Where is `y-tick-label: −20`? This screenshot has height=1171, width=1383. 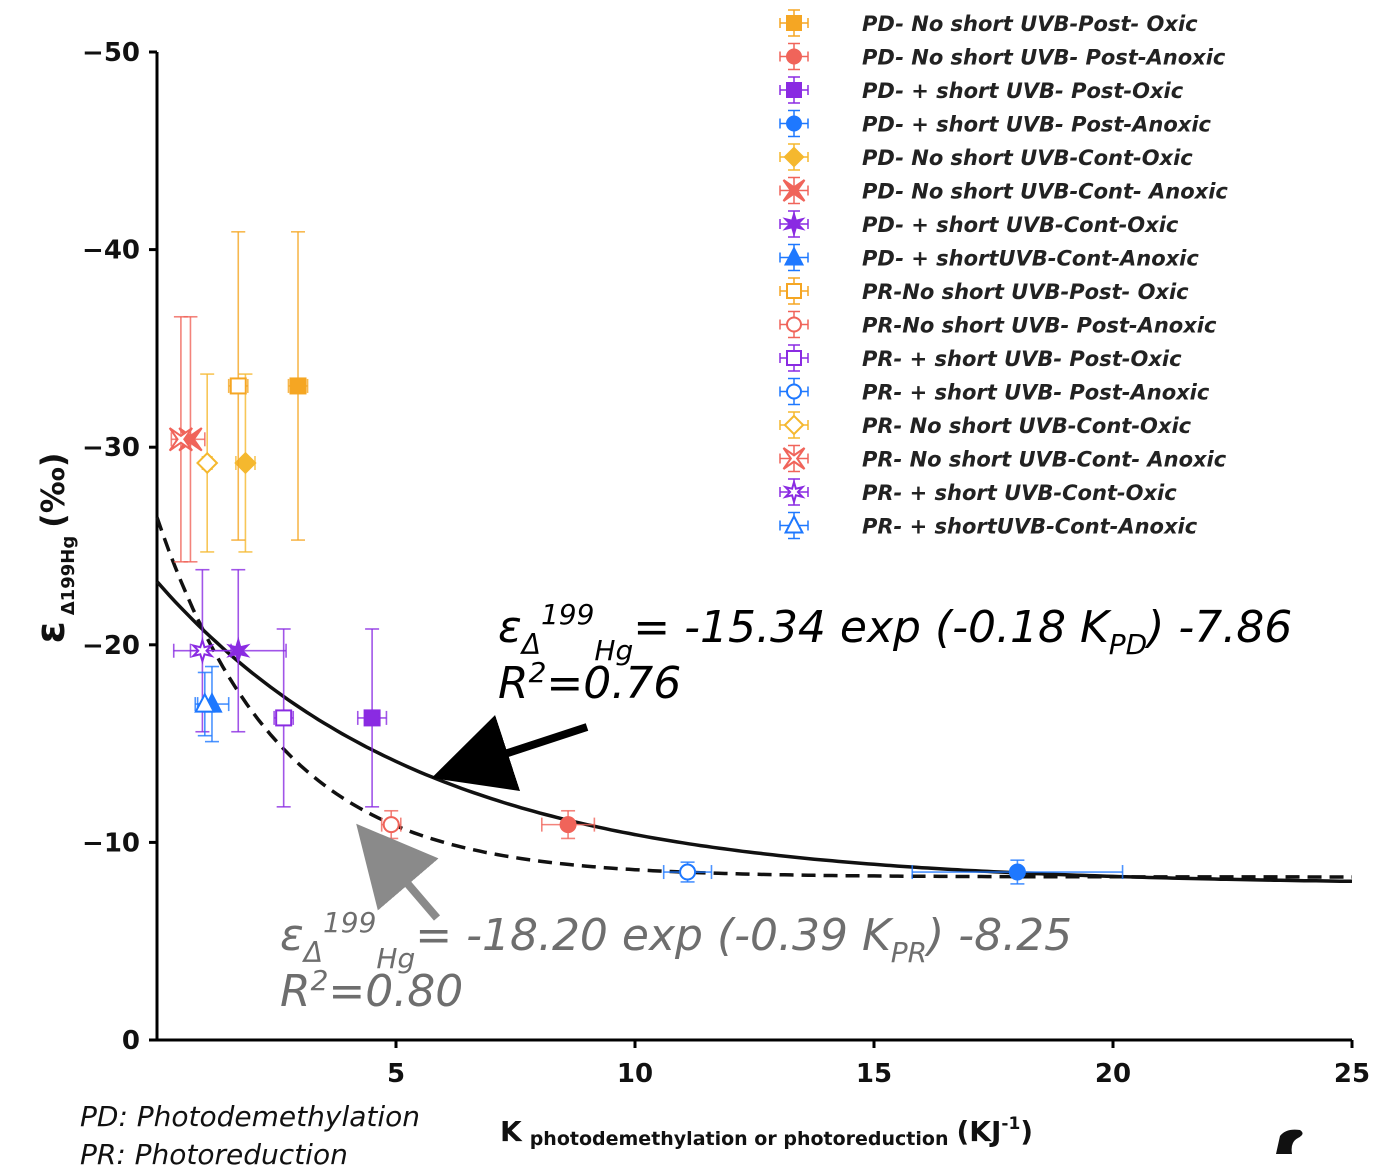
y-tick-label: −20 is located at coordinates (111, 646).